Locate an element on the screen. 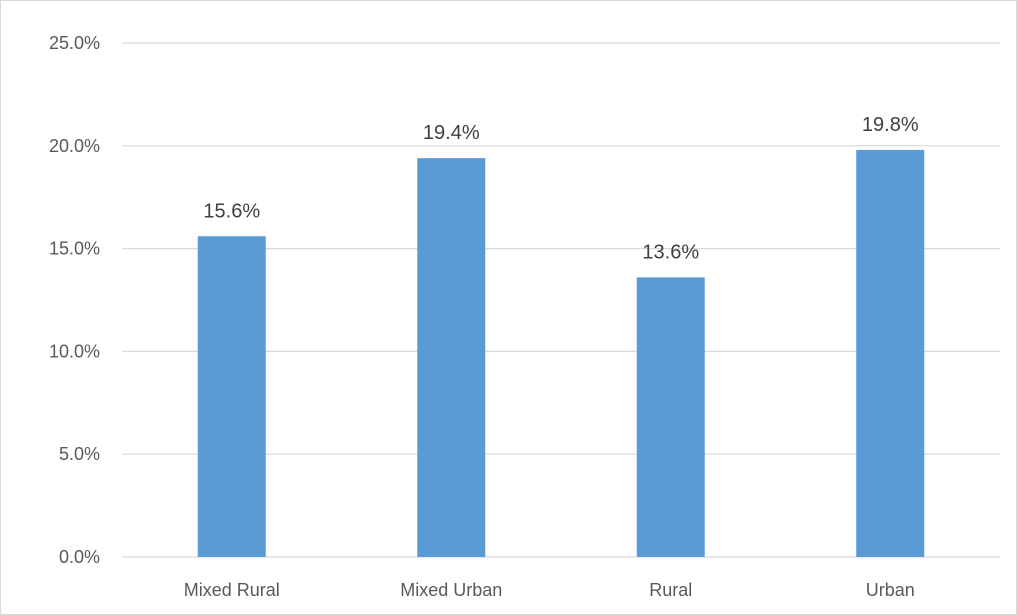  x-axis-category-labels: Mixed Rural Mixed Urban Rural Urban is located at coordinates (549, 590).